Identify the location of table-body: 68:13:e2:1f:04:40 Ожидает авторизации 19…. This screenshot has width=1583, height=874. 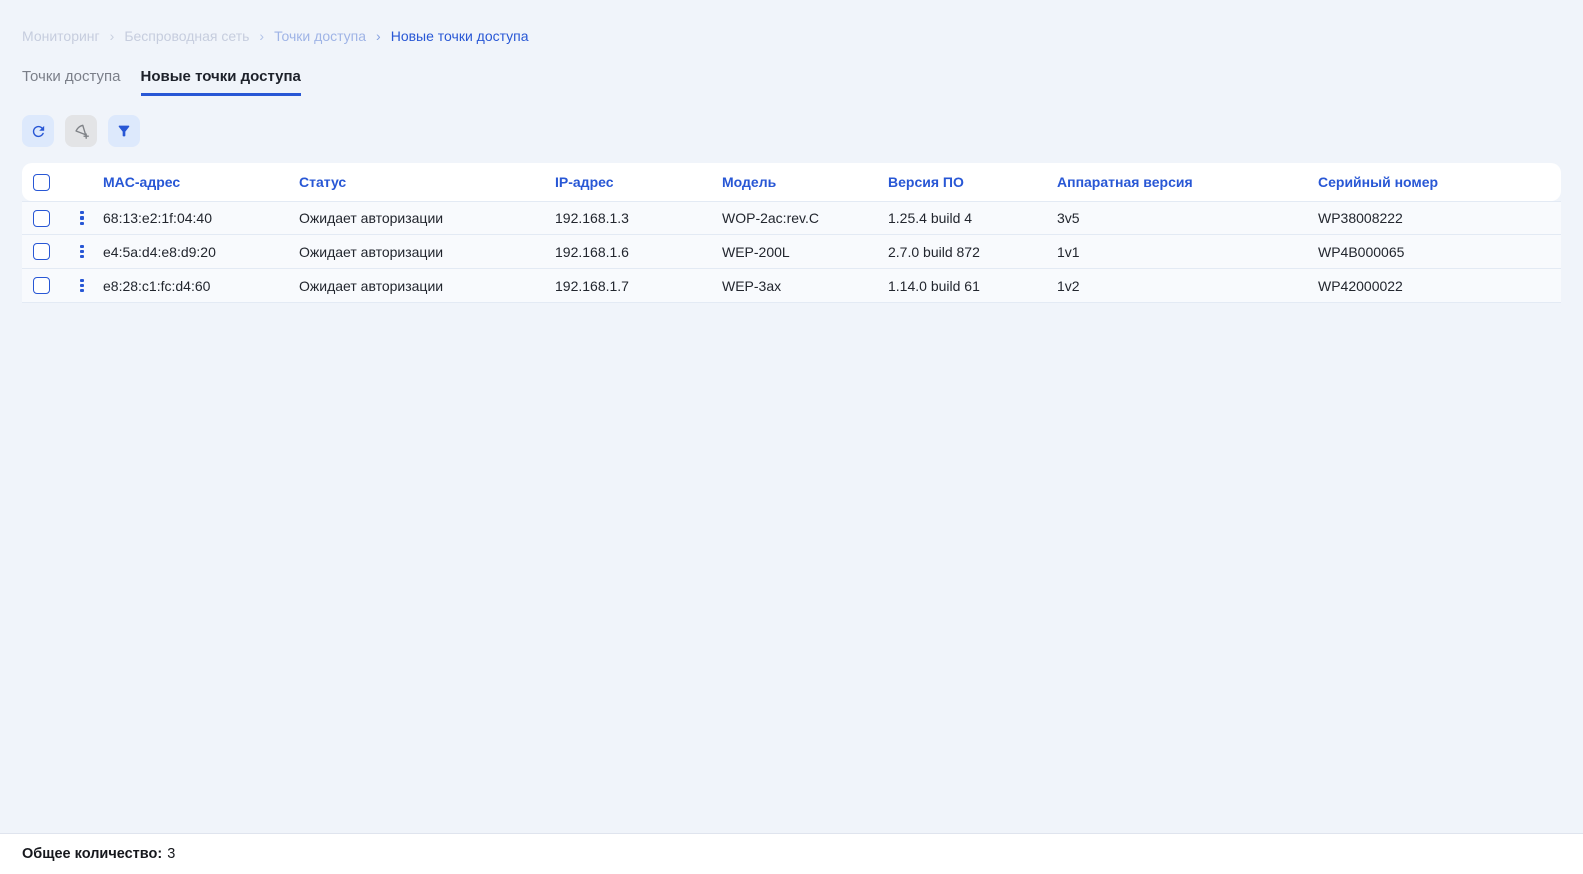
(791, 252).